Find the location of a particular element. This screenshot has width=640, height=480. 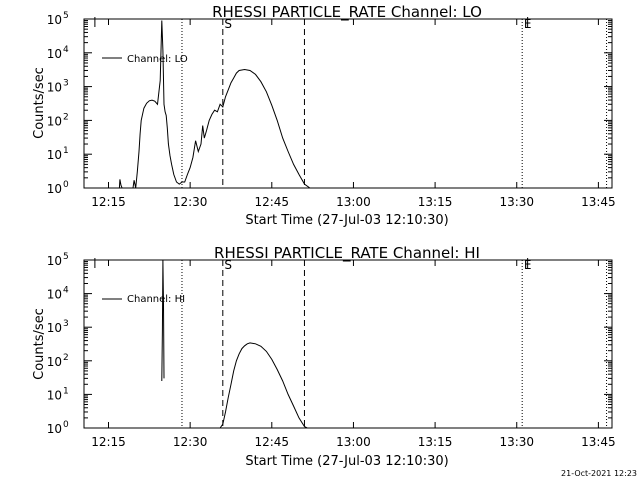

hi-marker-s: S is located at coordinates (228, 265).